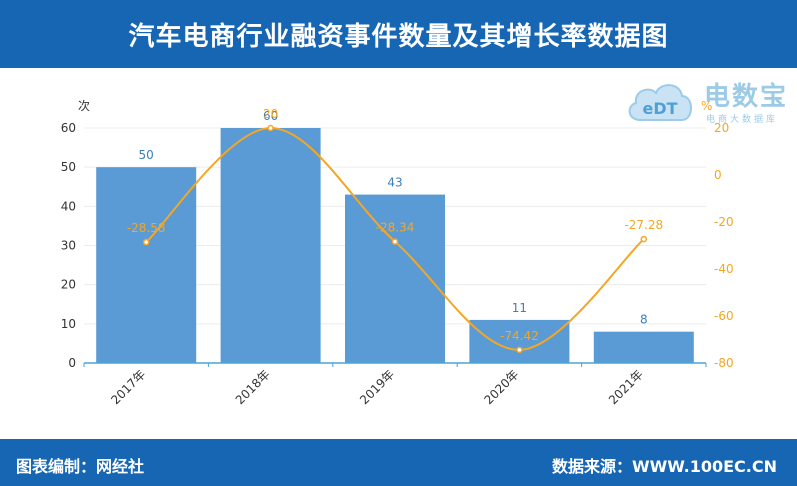 The height and width of the screenshot is (486, 797). I want to click on x-tick-label: 2021年, so click(626, 387).